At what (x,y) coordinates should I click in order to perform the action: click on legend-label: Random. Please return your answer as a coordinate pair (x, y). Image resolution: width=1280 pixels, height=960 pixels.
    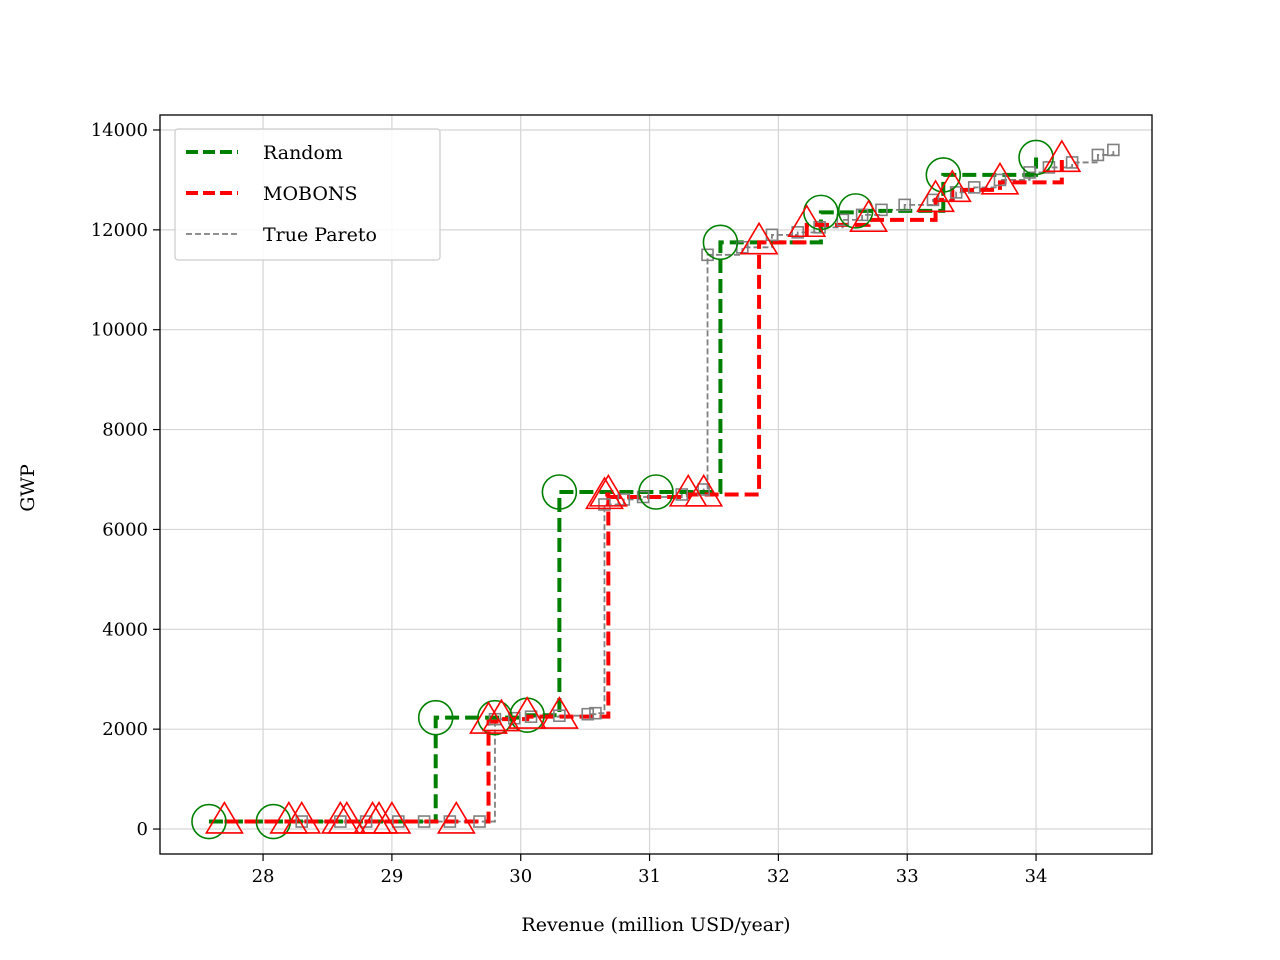
    Looking at the image, I should click on (303, 153).